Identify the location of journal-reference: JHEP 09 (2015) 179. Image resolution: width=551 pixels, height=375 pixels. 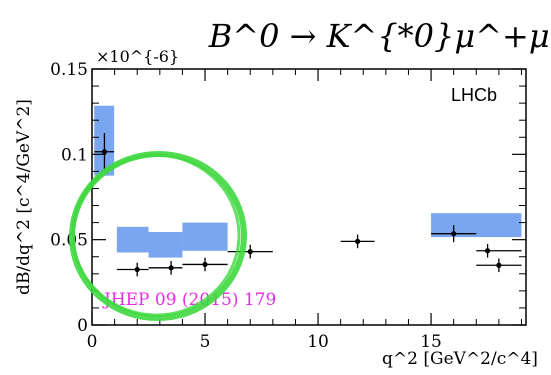
(189, 300).